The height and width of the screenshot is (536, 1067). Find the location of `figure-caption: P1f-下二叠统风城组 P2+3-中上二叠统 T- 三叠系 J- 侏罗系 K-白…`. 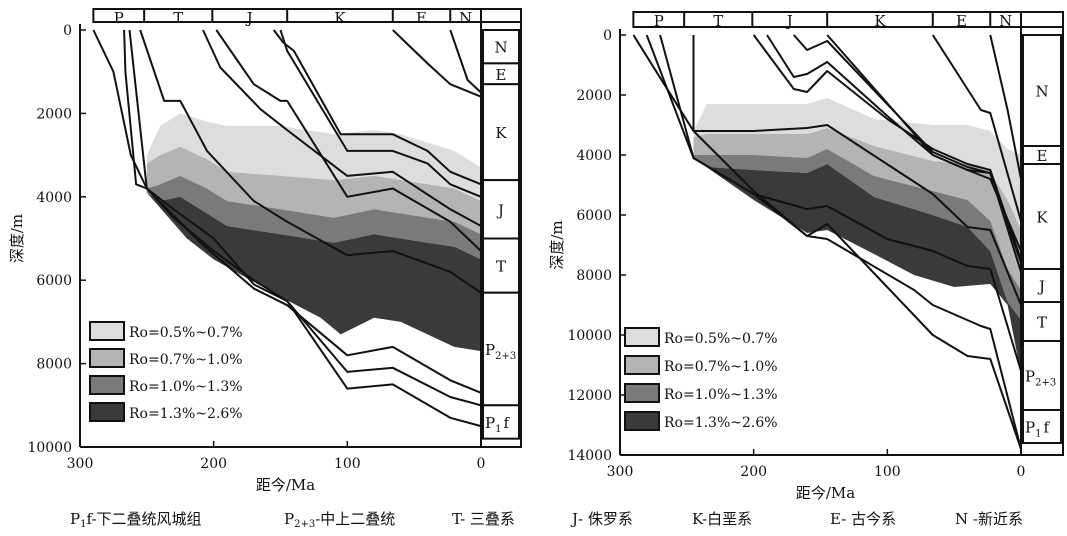

figure-caption: P1f-下二叠统风城组 P2+3-中上二叠统 T- 三叠系 J- 侏罗系 K-白… is located at coordinates (533, 521).